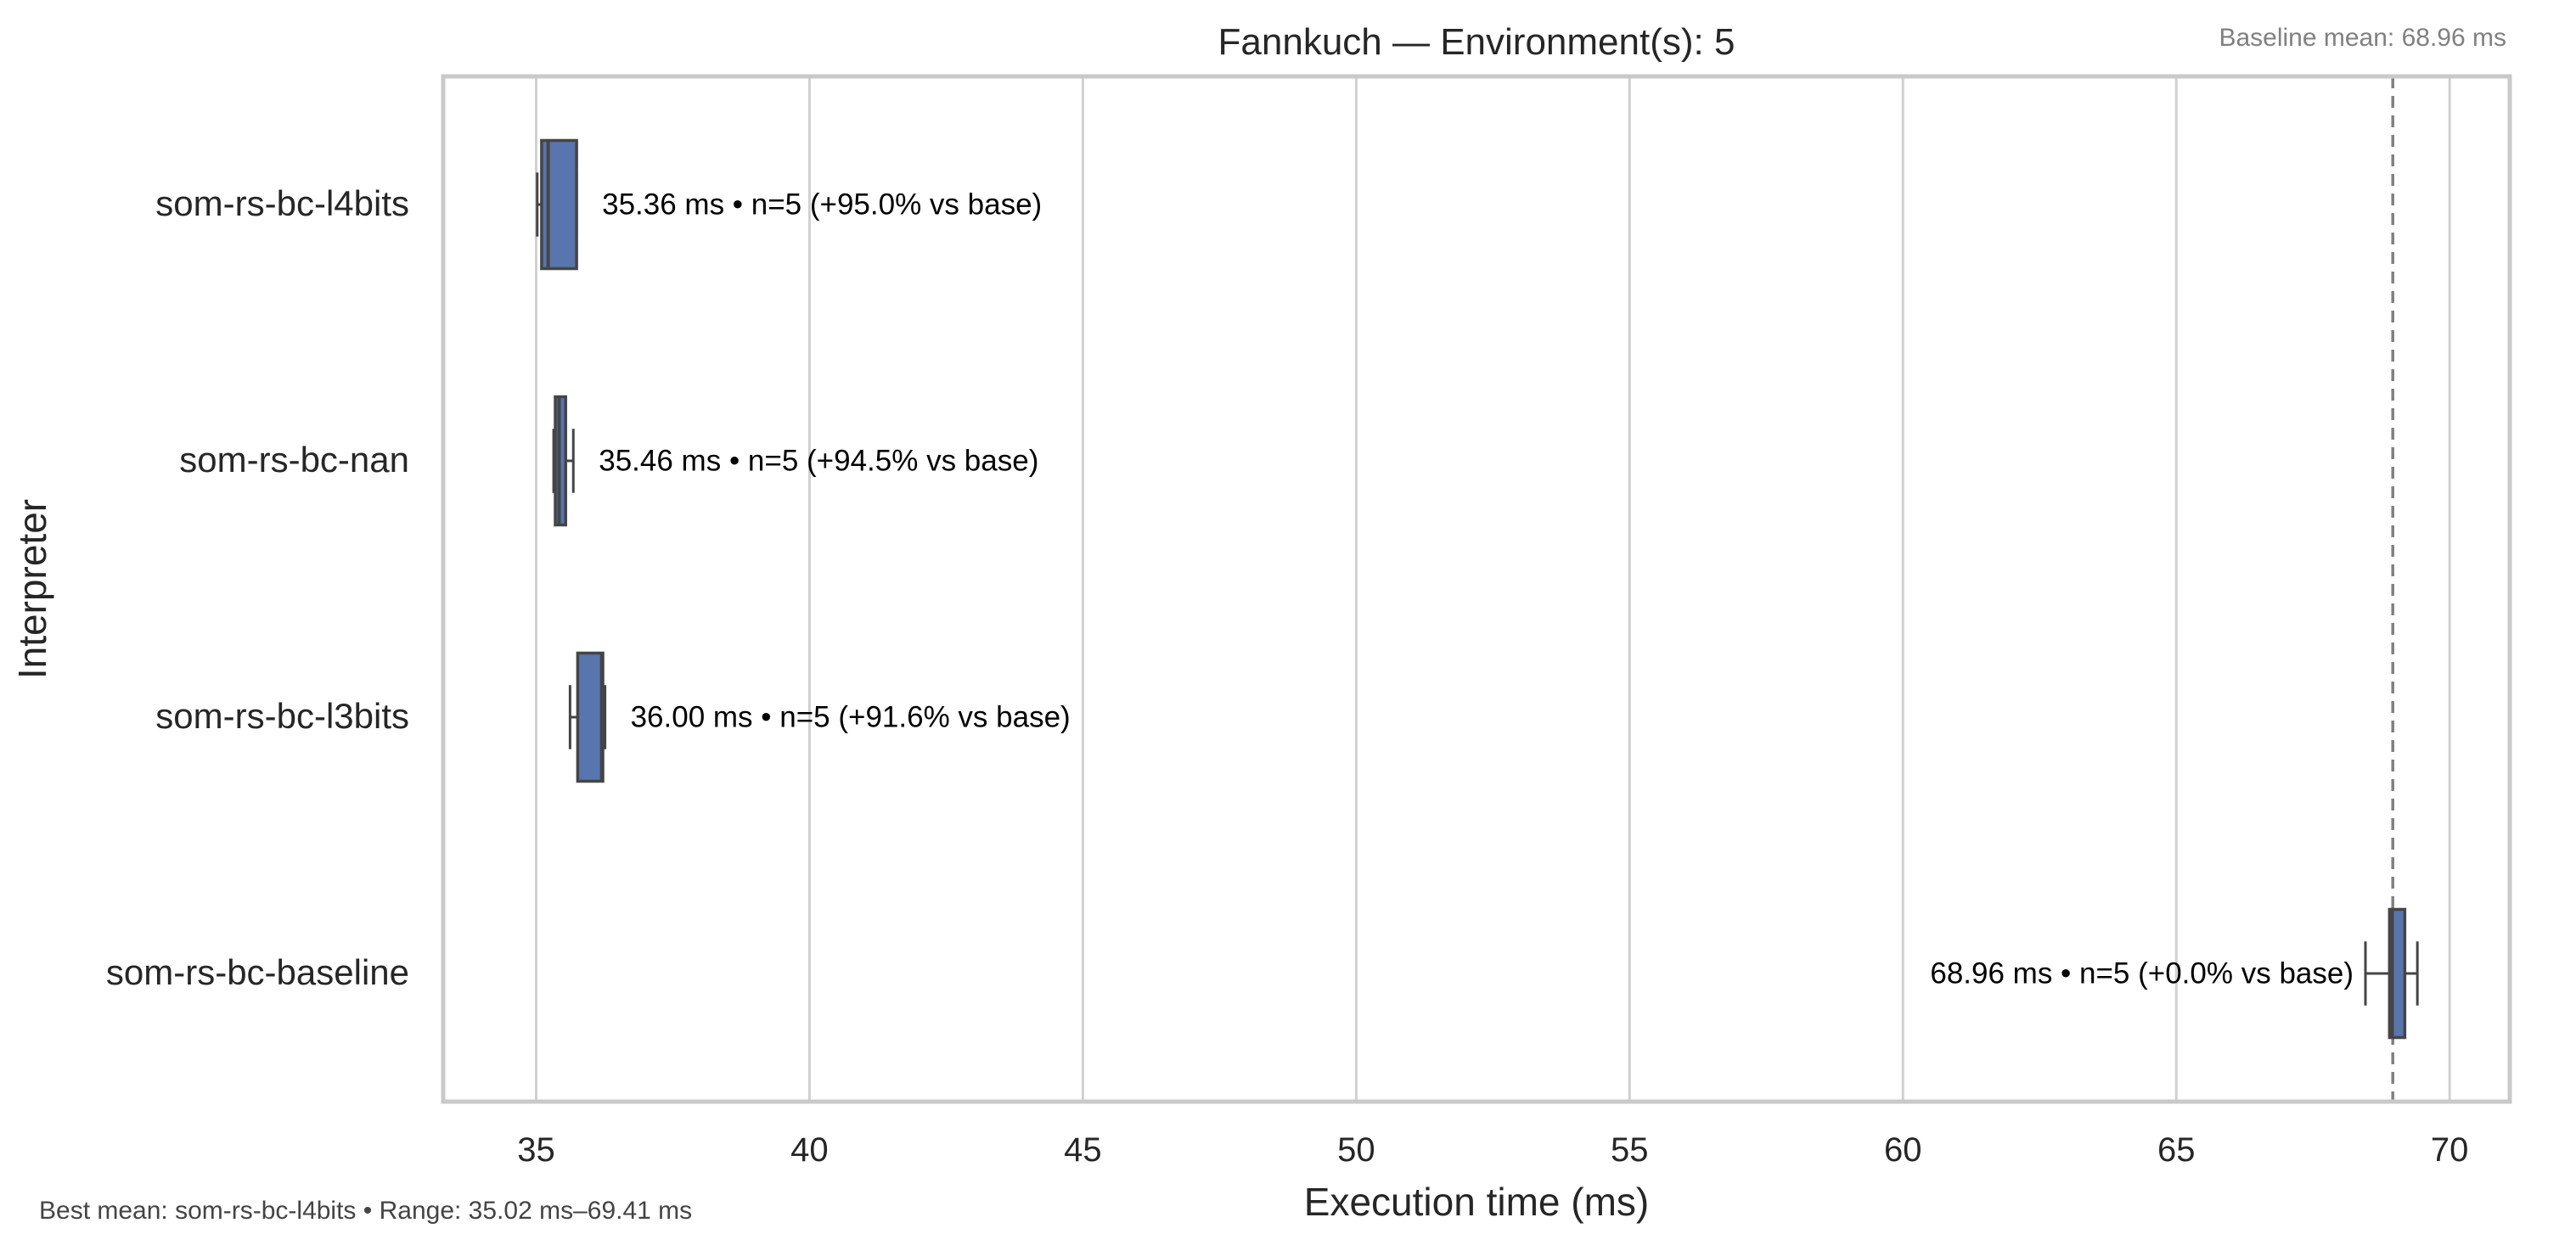 The height and width of the screenshot is (1251, 2576). I want to click on box-annotation: 35.46 ms • n=5 (+94.5% vs base), so click(818, 461).